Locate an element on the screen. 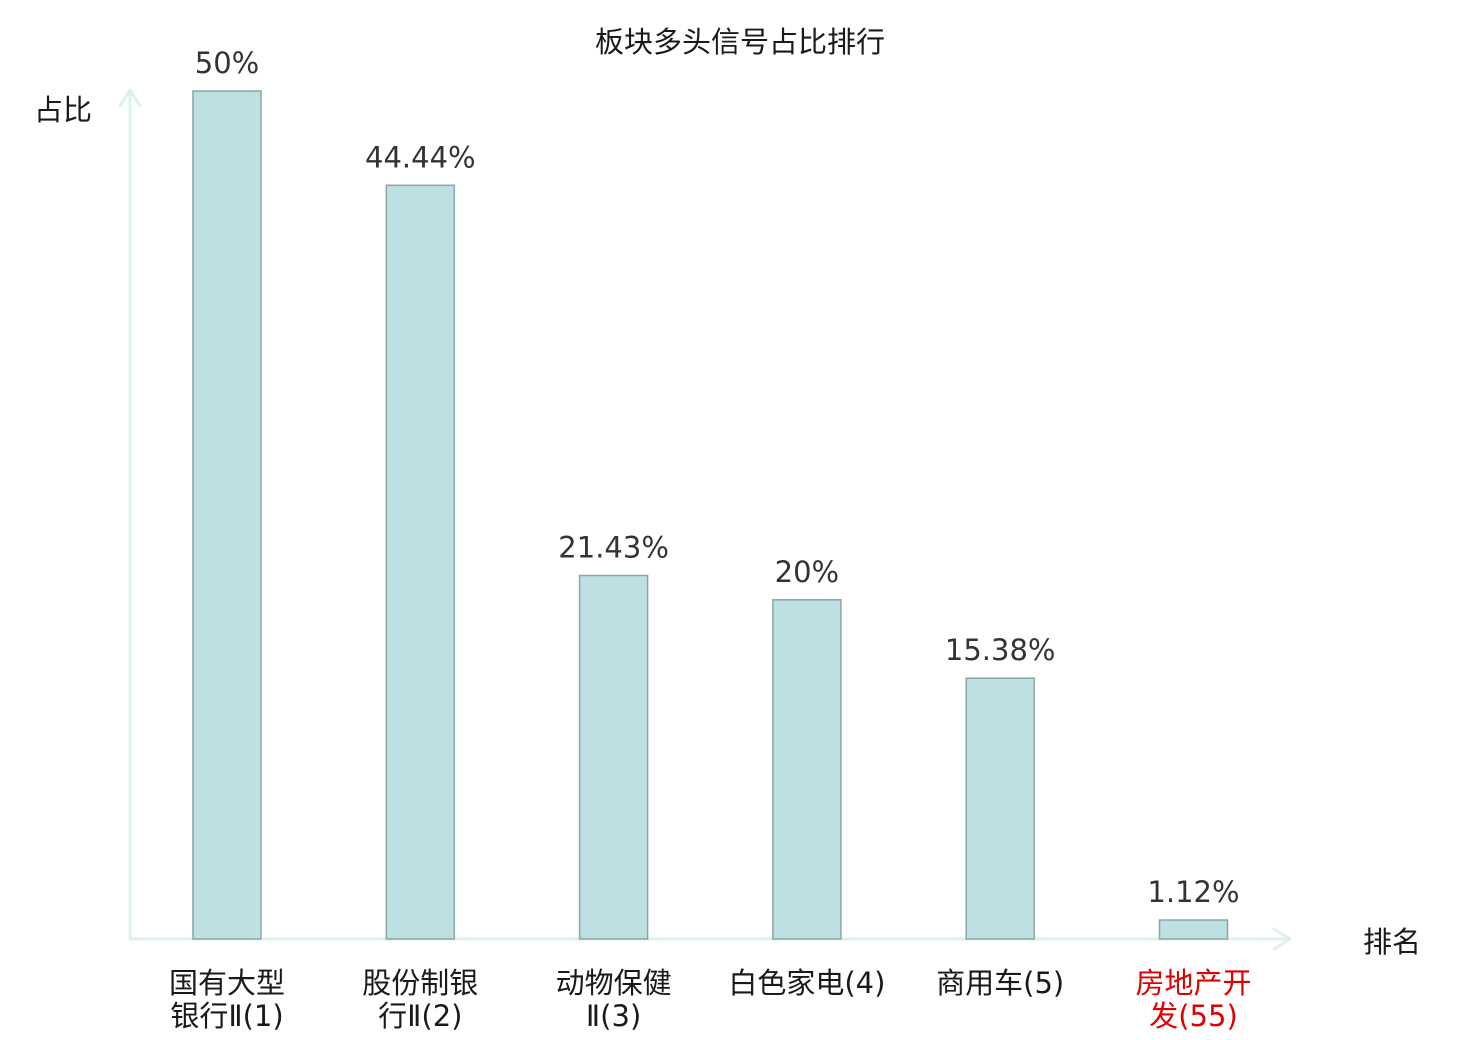  data-label: 1.12% is located at coordinates (1193, 892).